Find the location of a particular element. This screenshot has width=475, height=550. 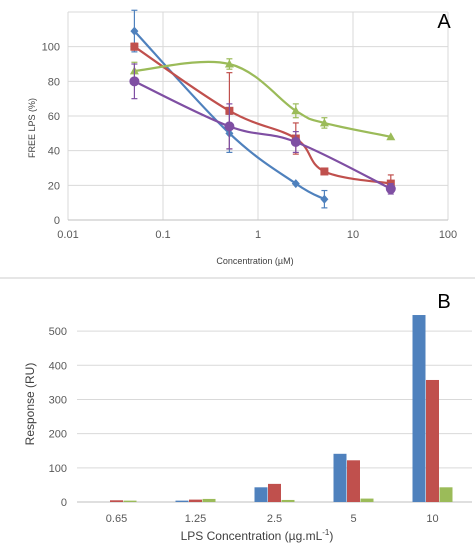

chart-b-x-tick-label: 2.5 is located at coordinates (274, 519).